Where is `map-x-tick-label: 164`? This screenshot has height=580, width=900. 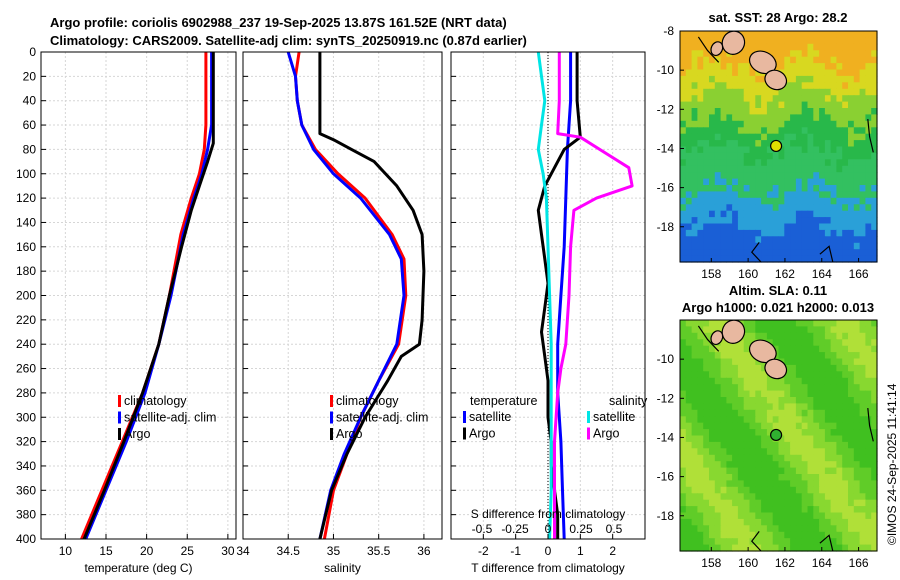
map-x-tick-label: 164 is located at coordinates (822, 563).